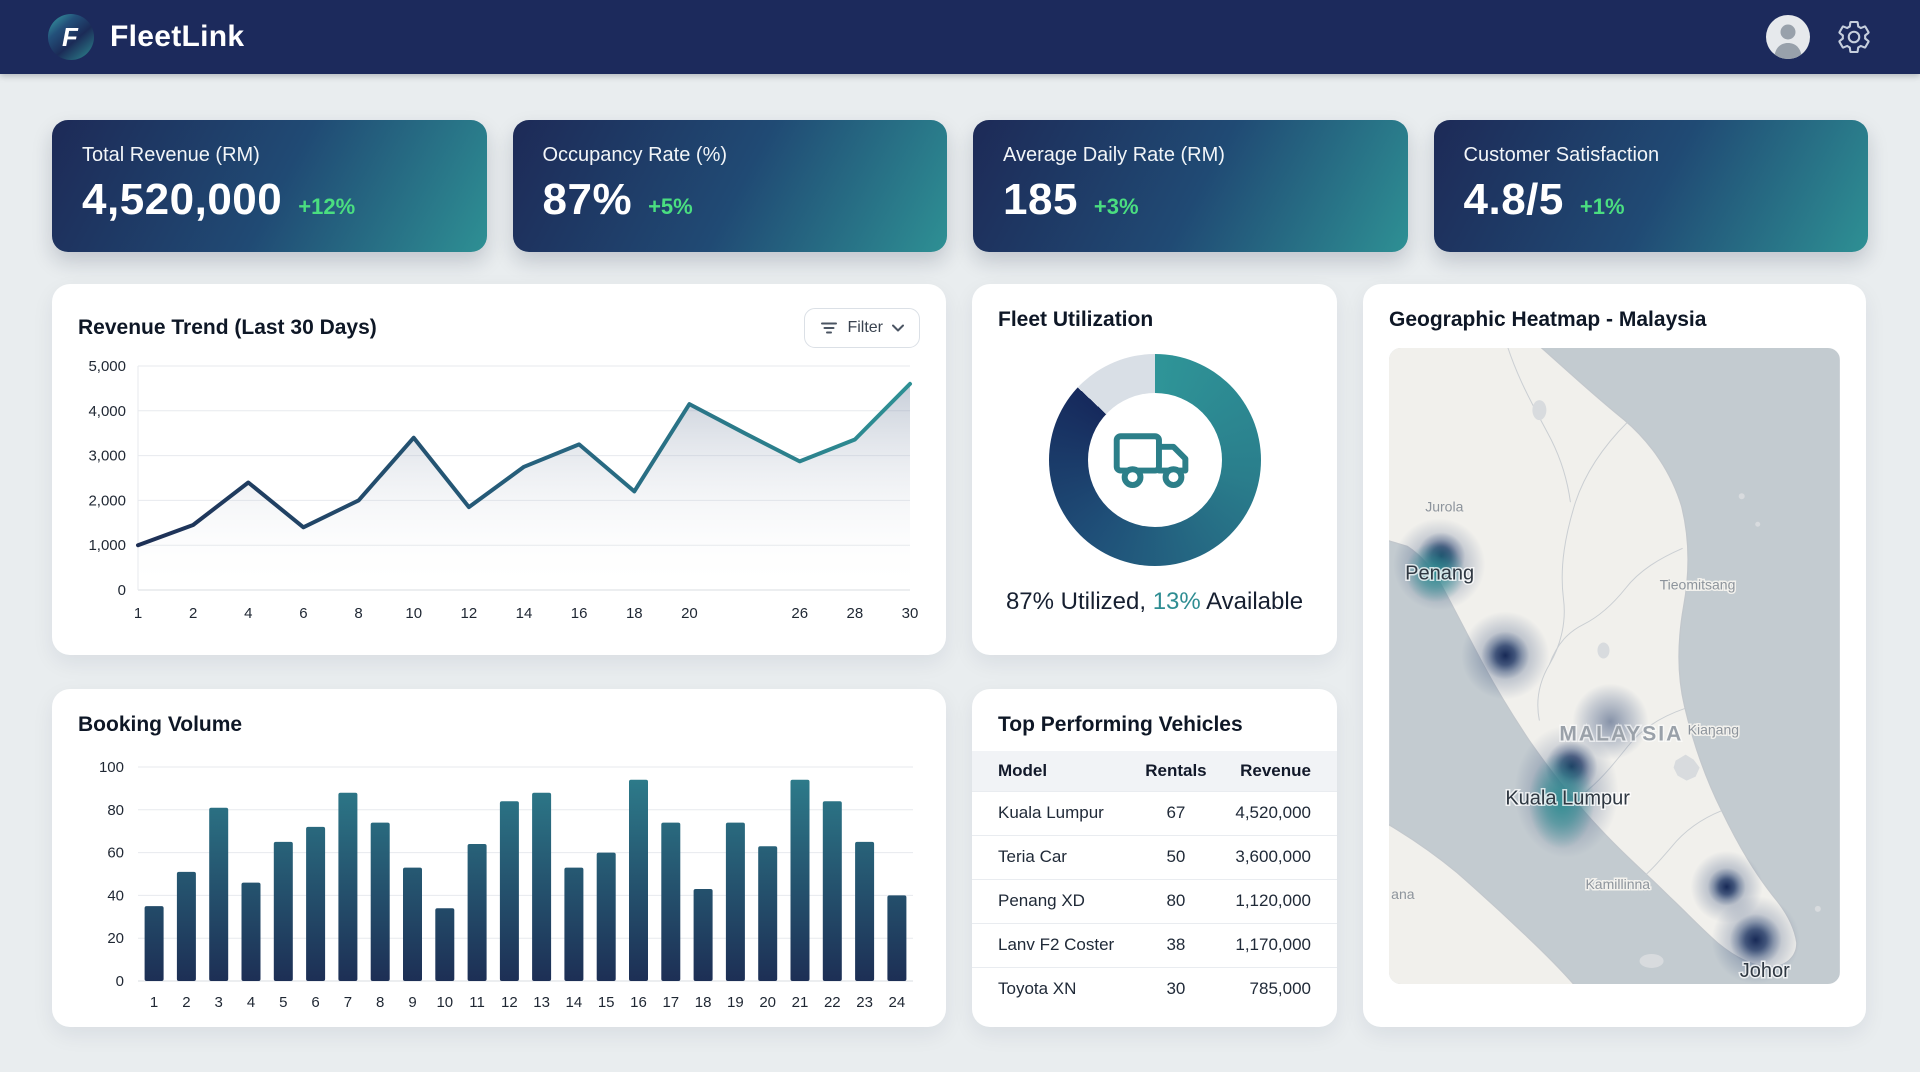 The height and width of the screenshot is (1072, 1920). I want to click on cell-revenue: 1,170,000, so click(1277, 944).